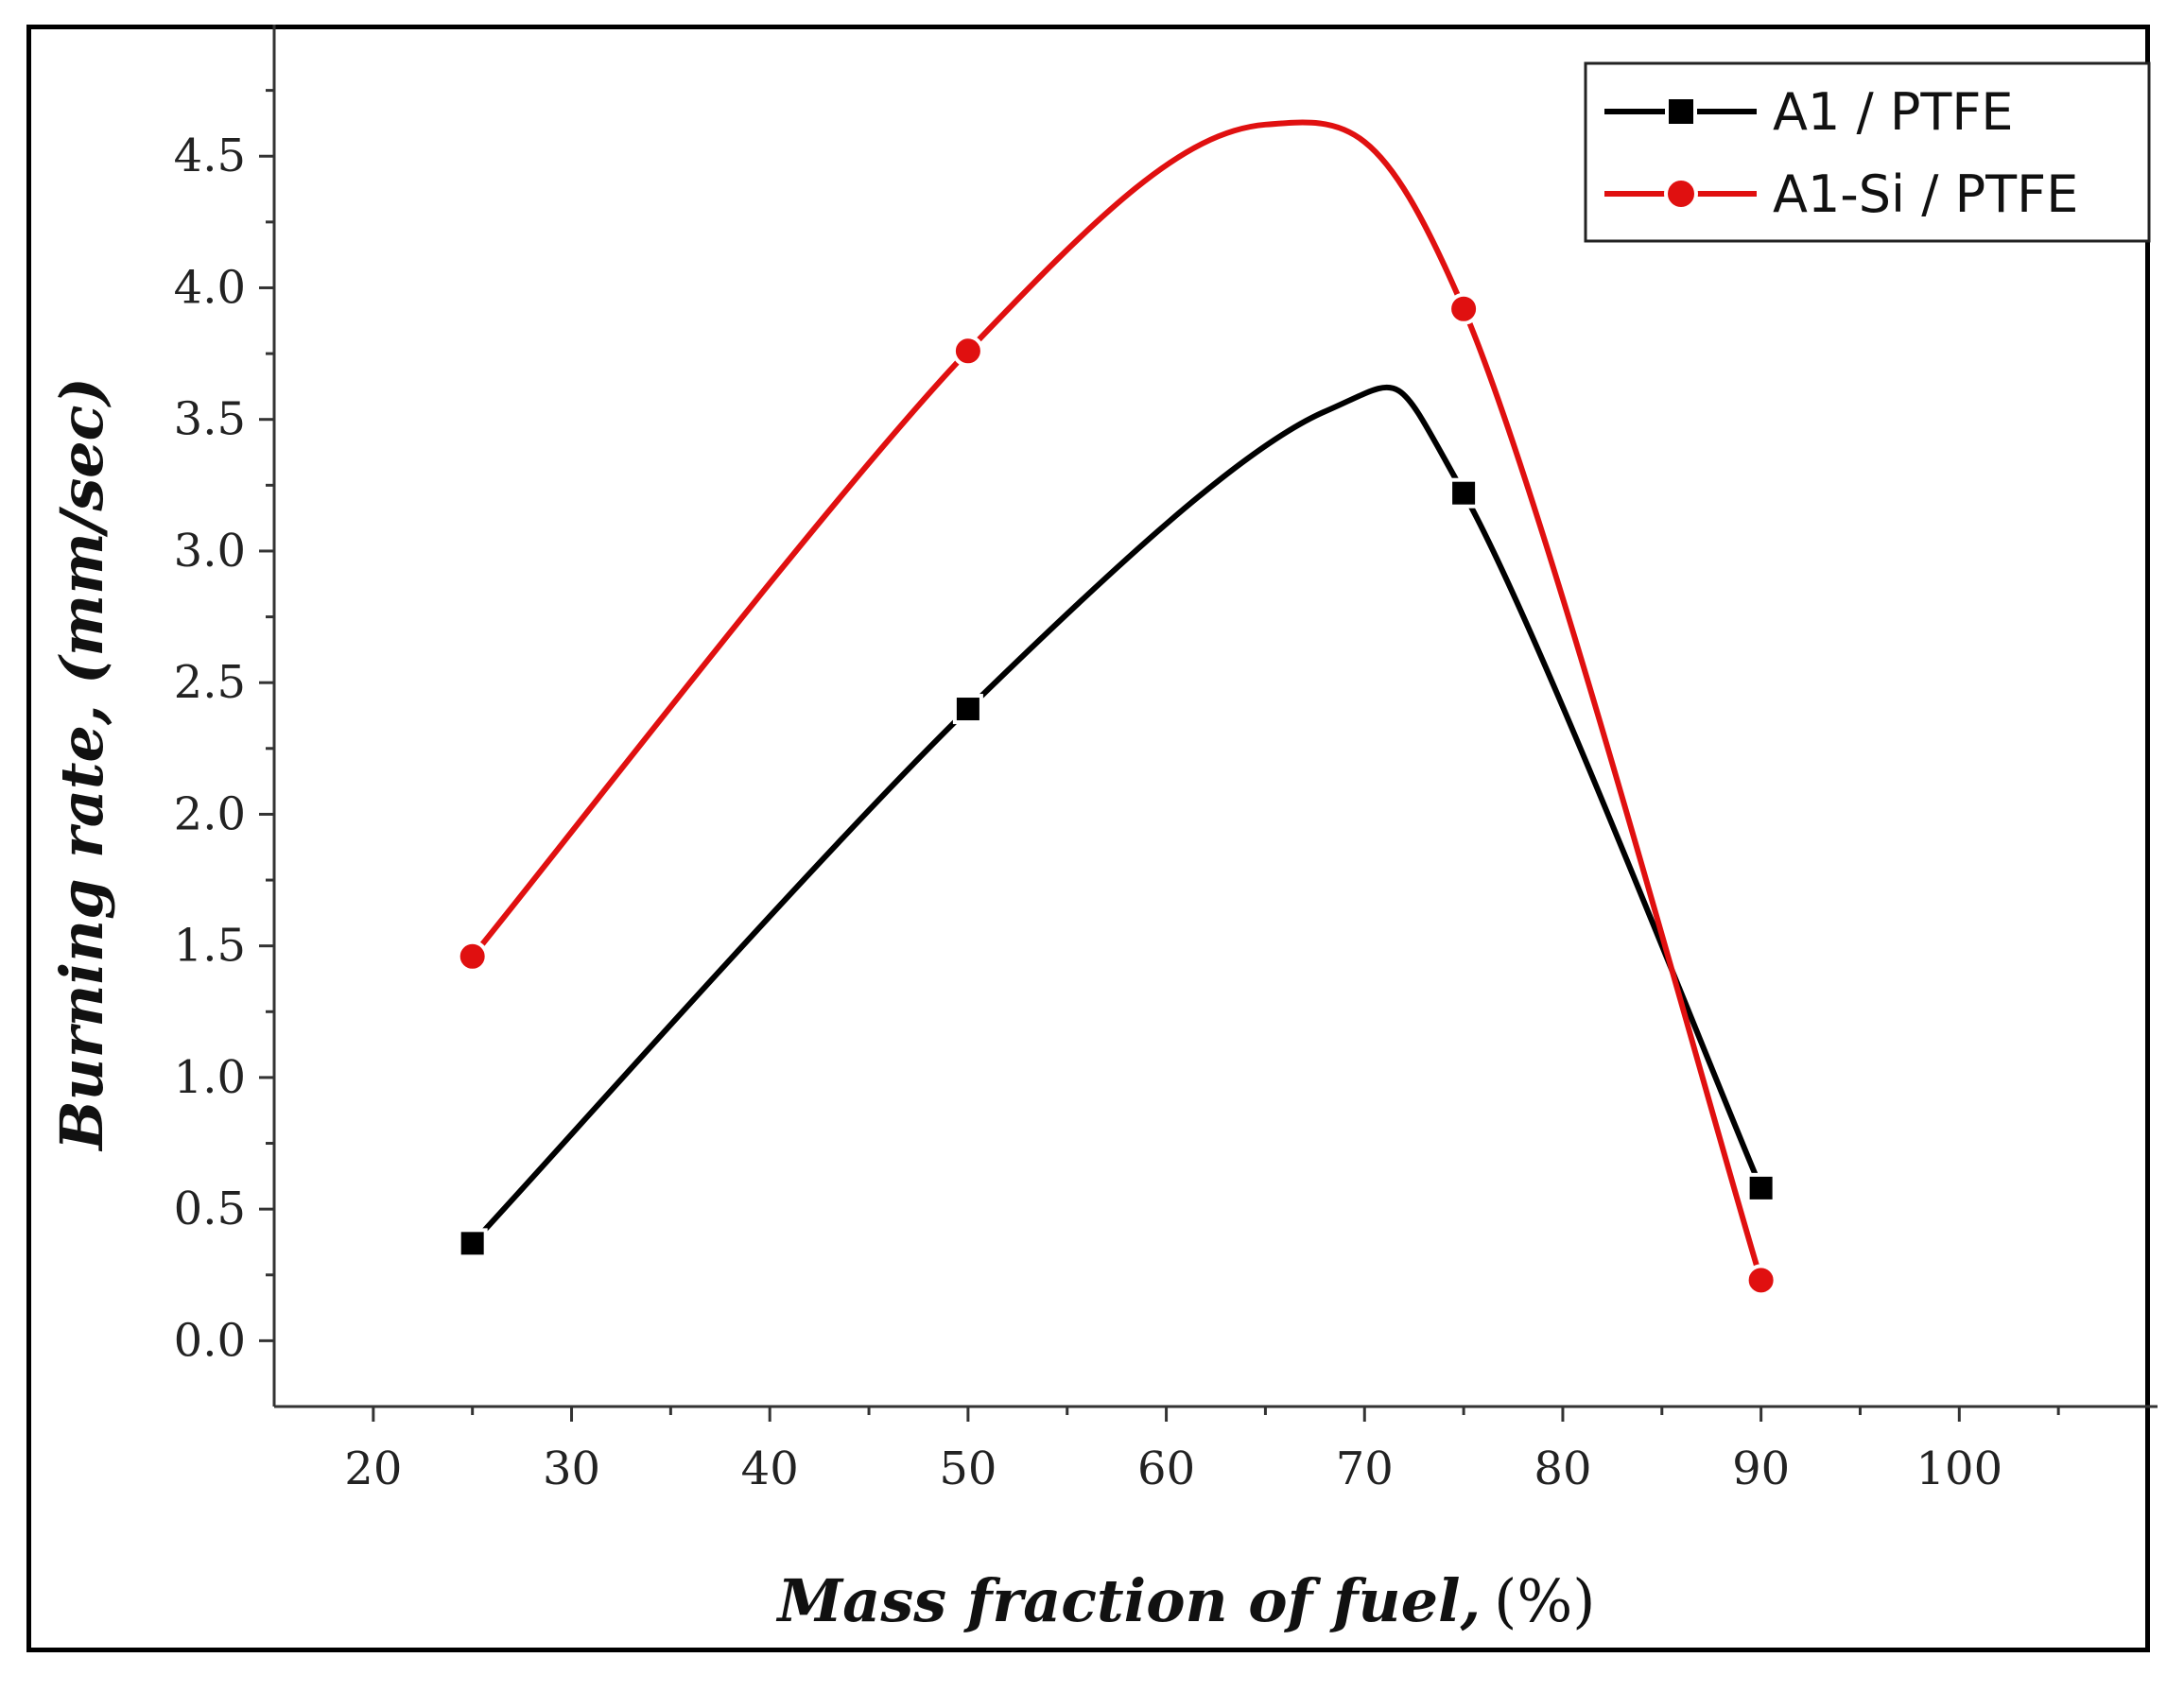 The height and width of the screenshot is (1692, 2184). I want to click on y-tick-label: 0.5, so click(210, 1209).